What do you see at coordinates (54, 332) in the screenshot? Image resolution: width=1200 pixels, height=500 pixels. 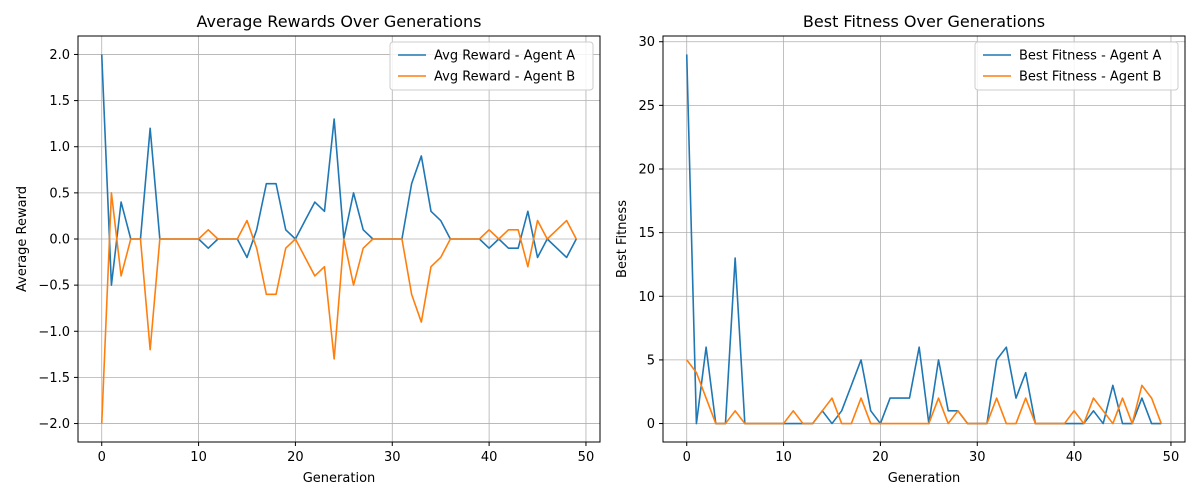 I see `y-tick-label: −1.0` at bounding box center [54, 332].